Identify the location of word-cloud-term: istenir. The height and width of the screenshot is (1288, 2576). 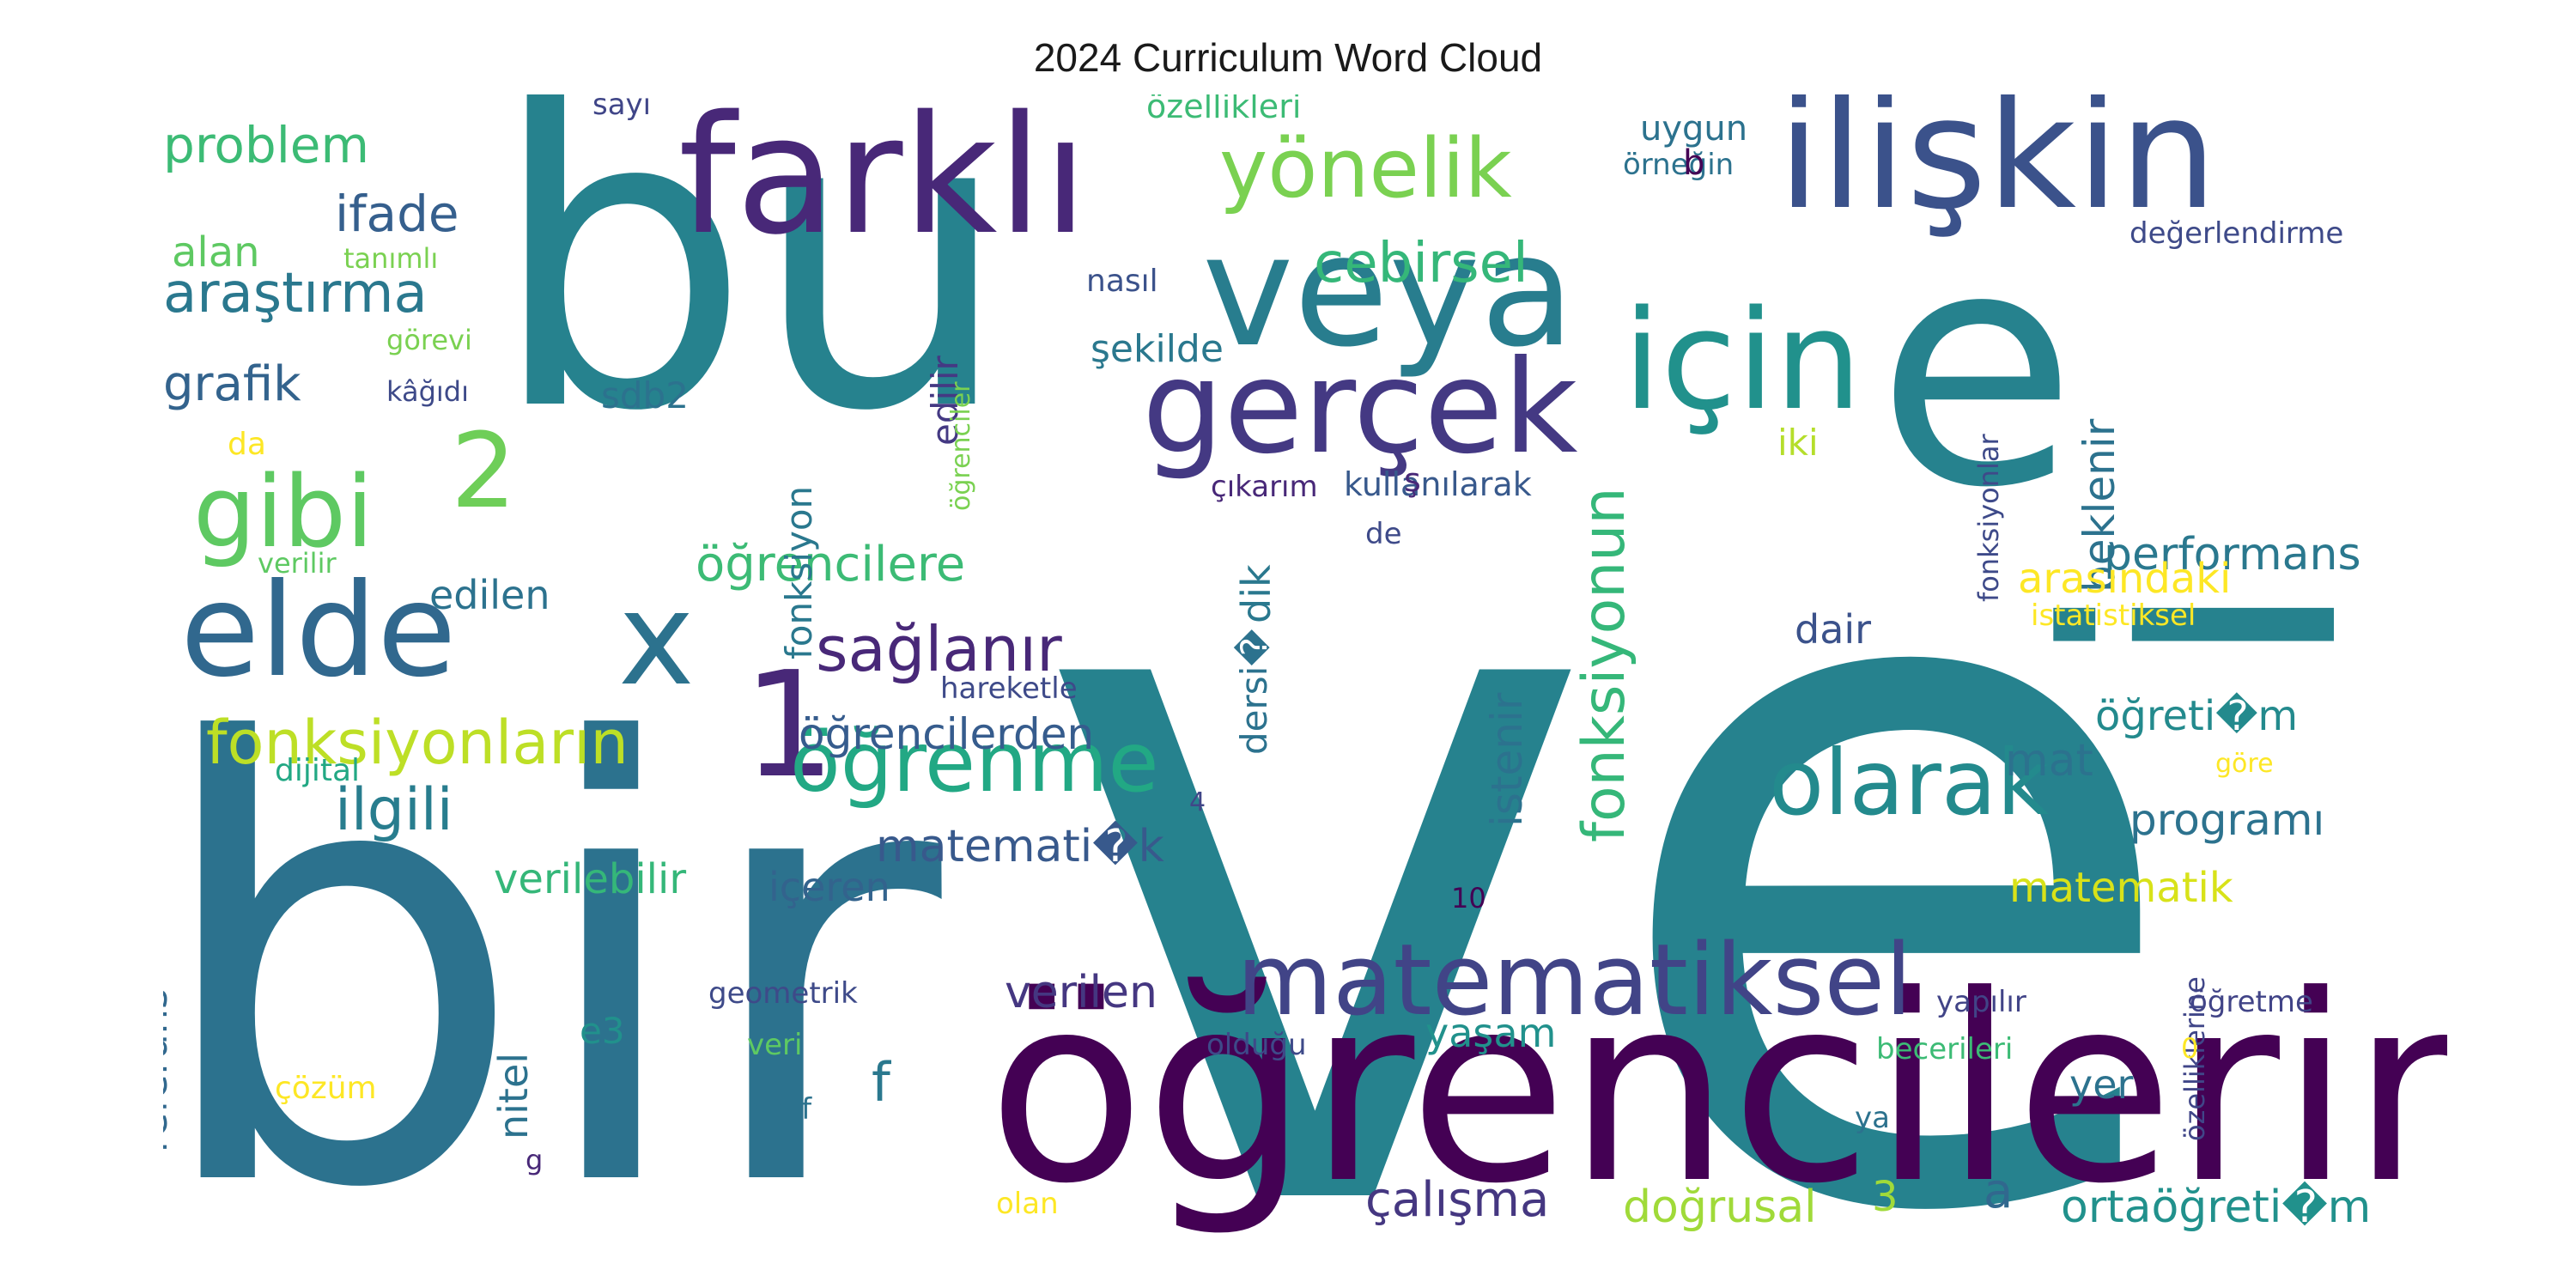
(1507, 759).